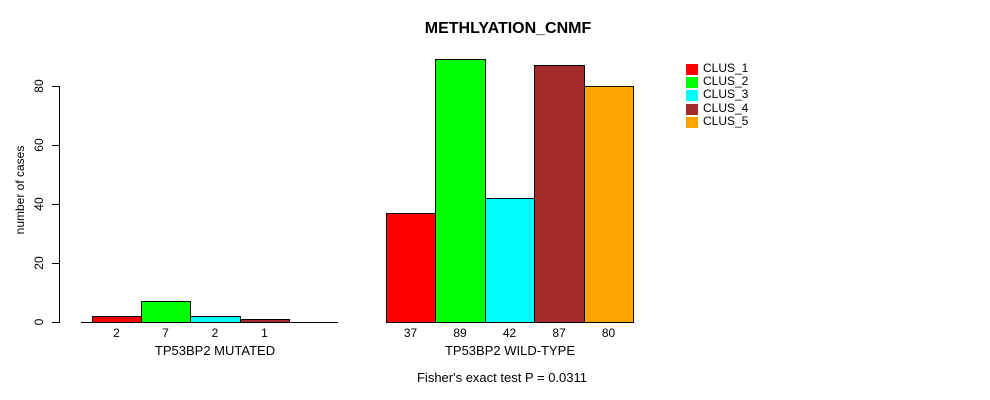 The image size is (990, 400). I want to click on group-label: TP53BP2 MUTATED, so click(215, 350).